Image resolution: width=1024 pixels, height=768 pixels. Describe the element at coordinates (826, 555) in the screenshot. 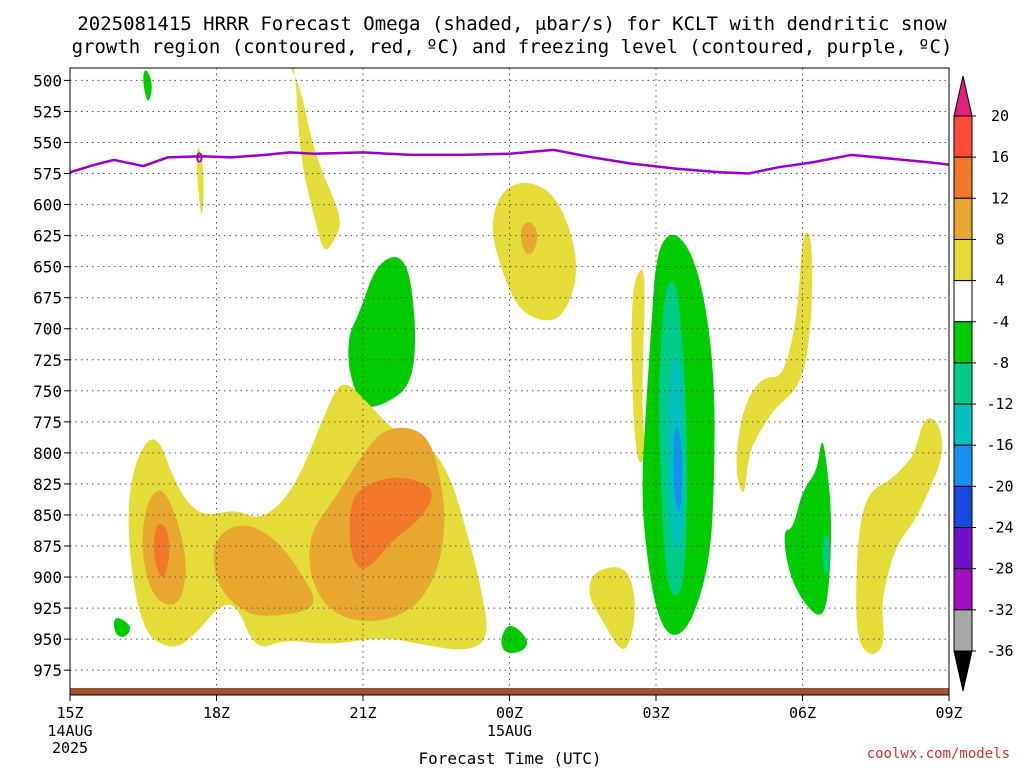

I see `omega-region-teal` at that location.